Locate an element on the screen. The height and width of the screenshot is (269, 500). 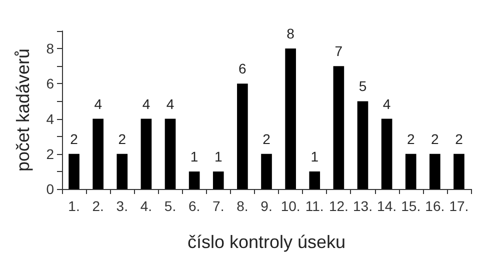
y-tick-label: 6 is located at coordinates (50, 84).